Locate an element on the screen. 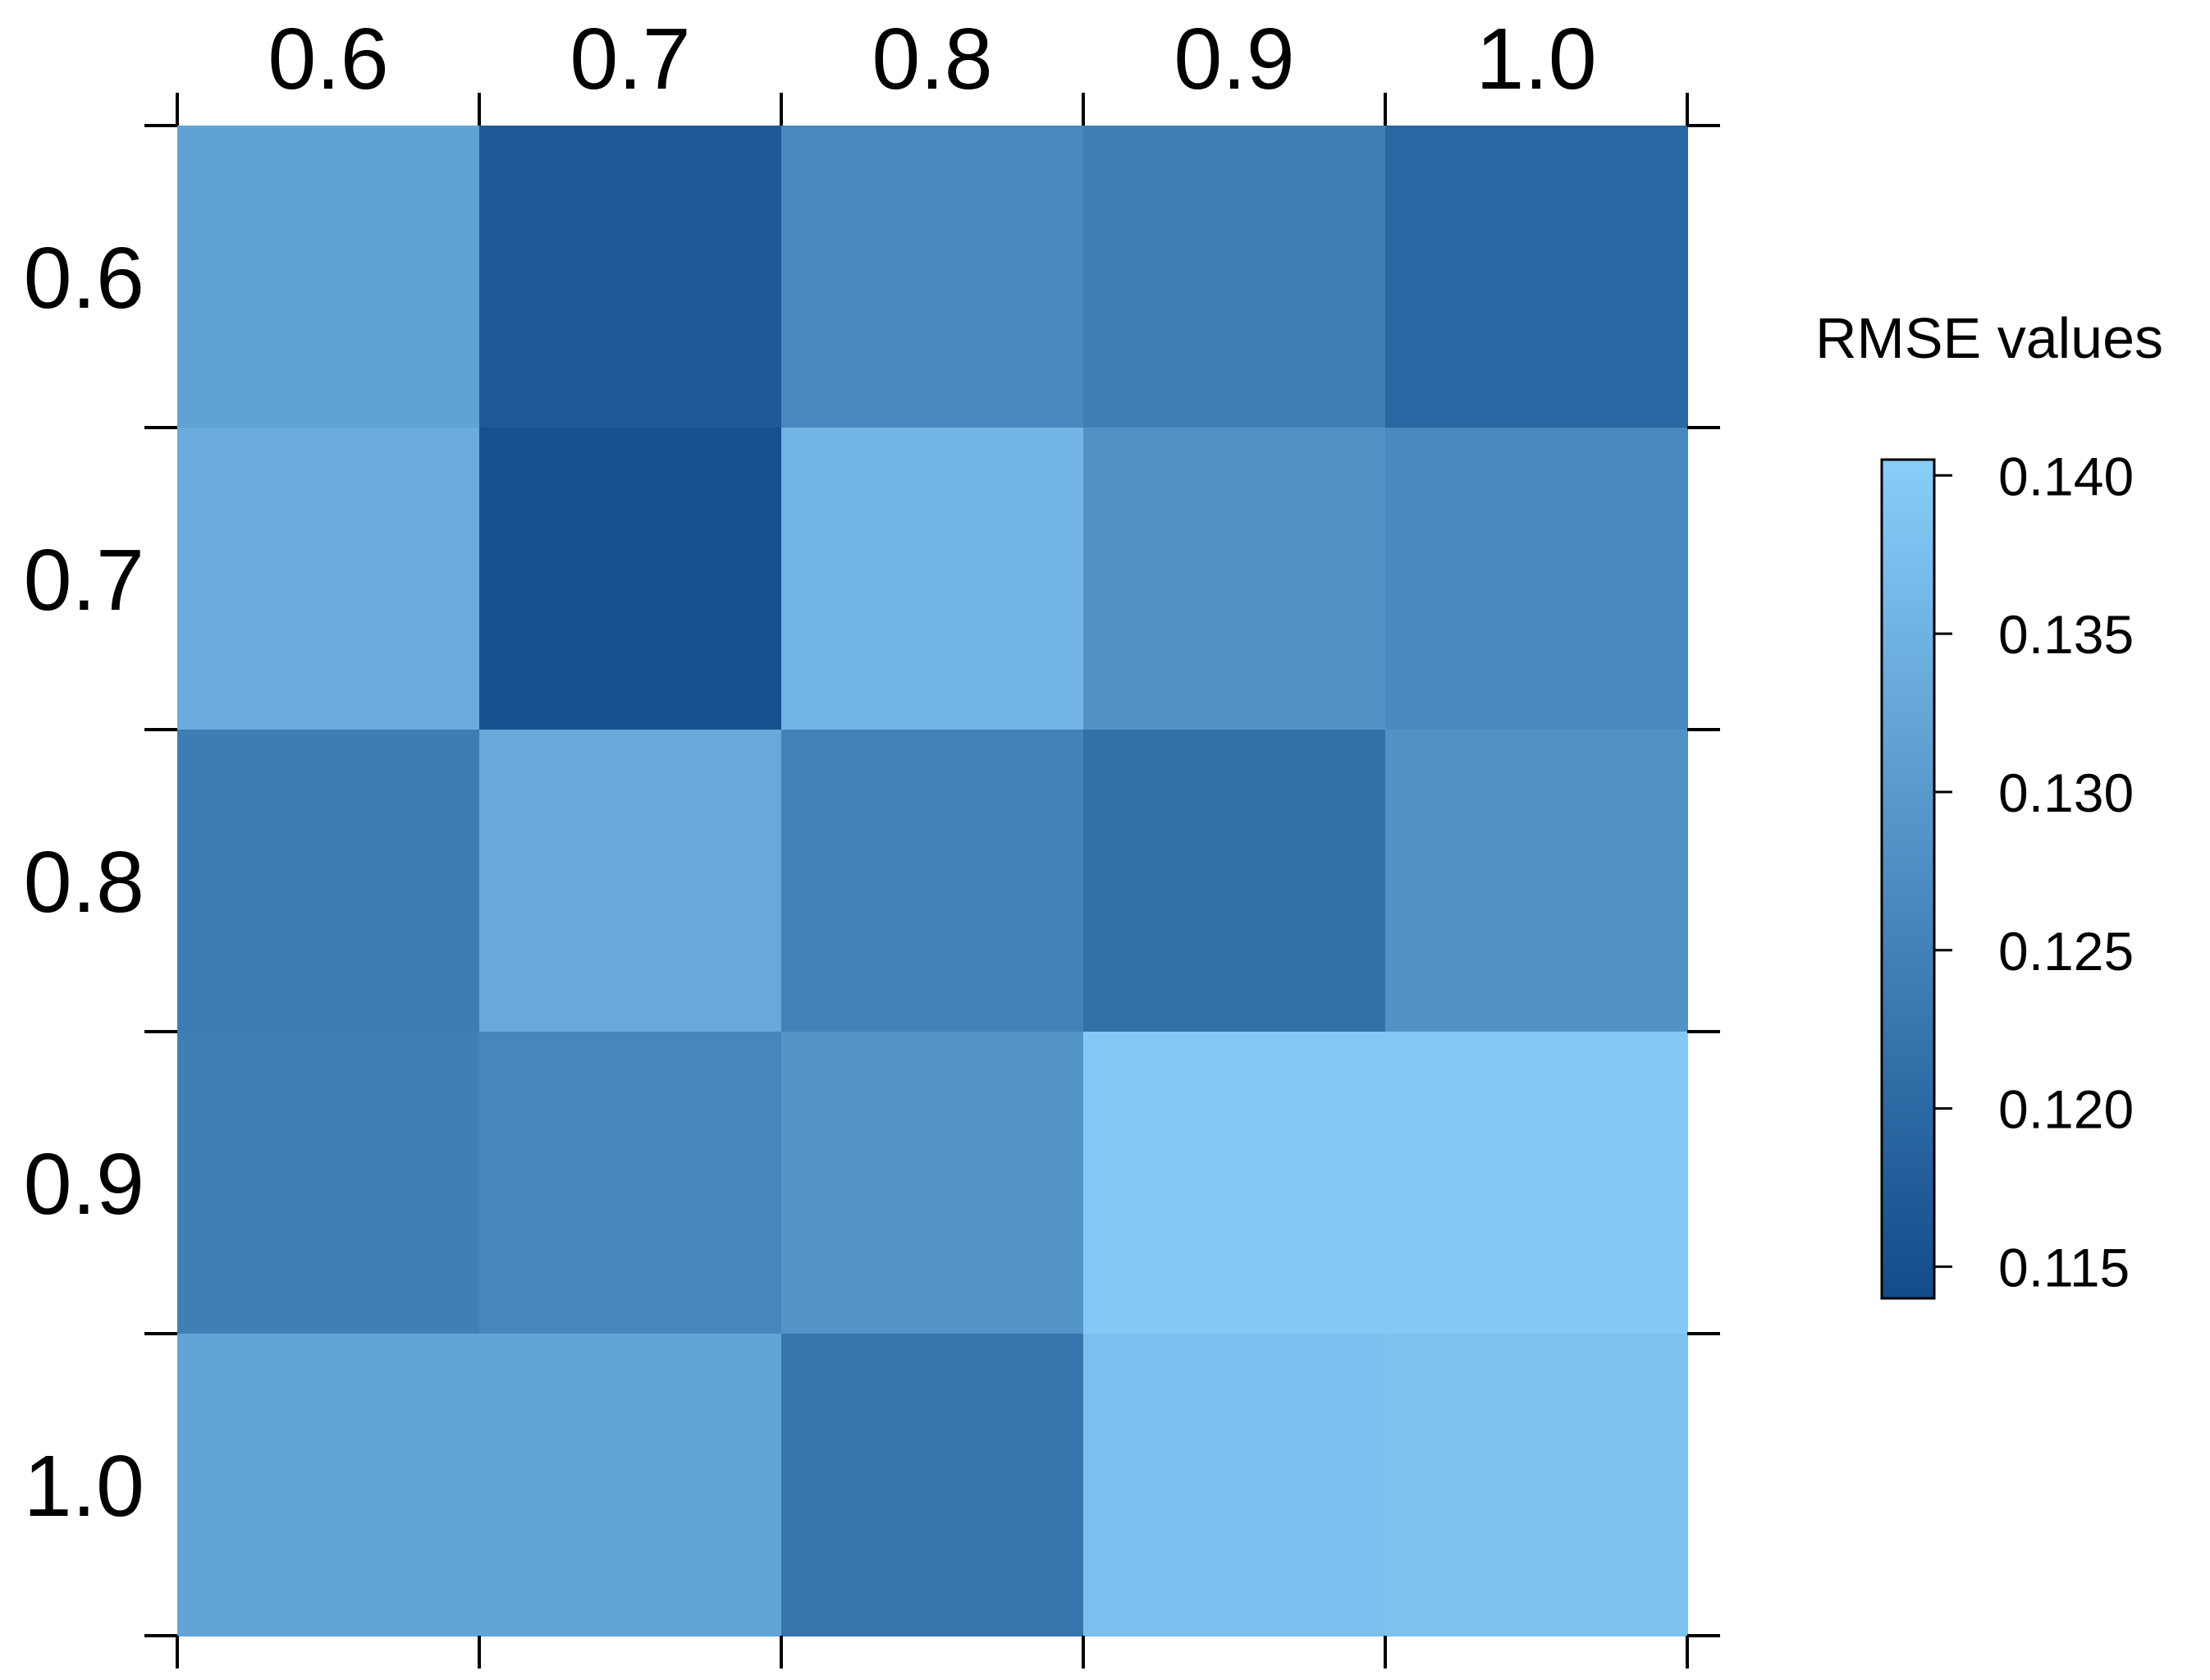 Image resolution: width=2210 pixels, height=1680 pixels. y-tick-label: 0.8 is located at coordinates (84, 882).